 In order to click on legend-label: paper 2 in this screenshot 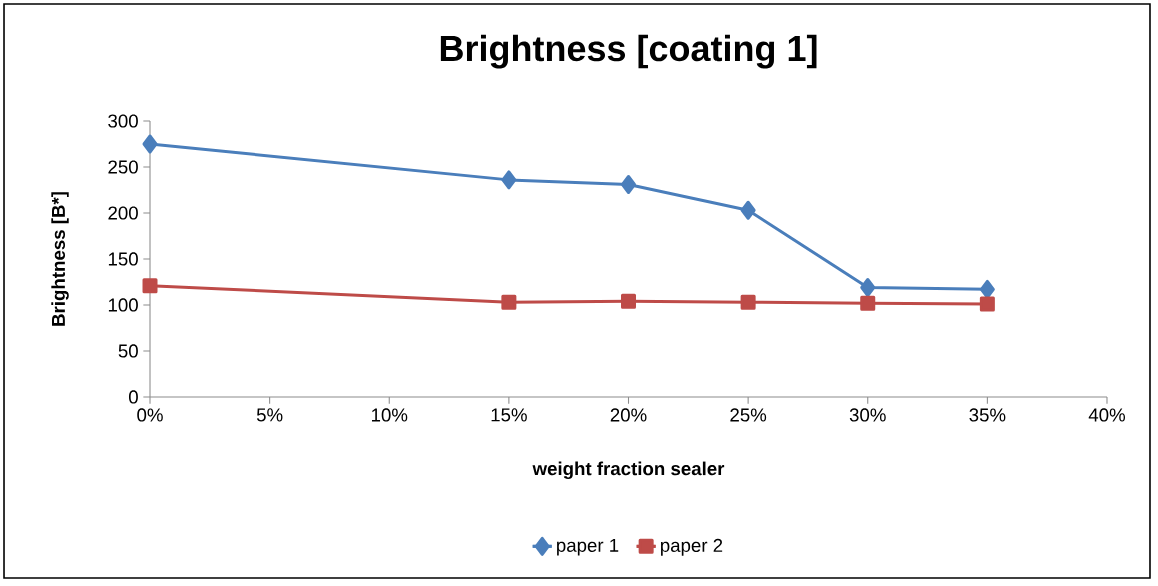, I will do `click(692, 547)`.